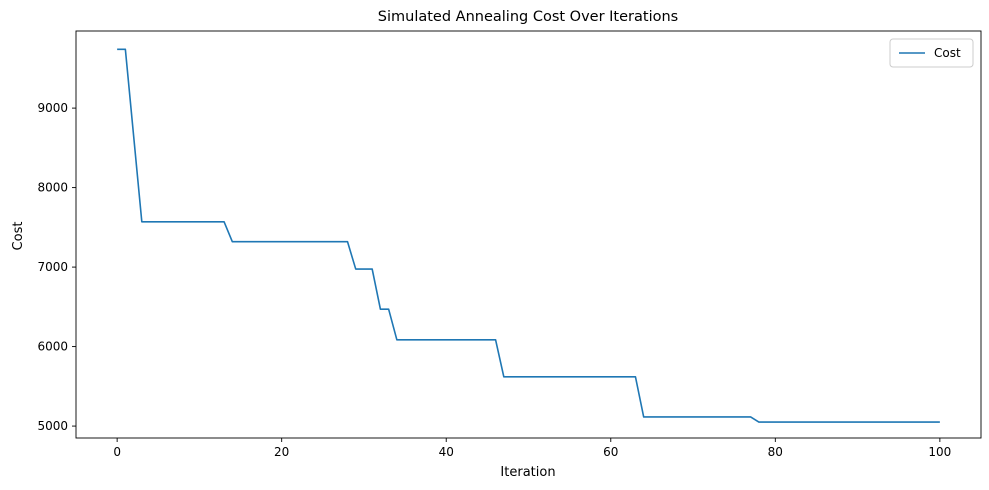  I want to click on y-axis-label: Cost, so click(18, 236).